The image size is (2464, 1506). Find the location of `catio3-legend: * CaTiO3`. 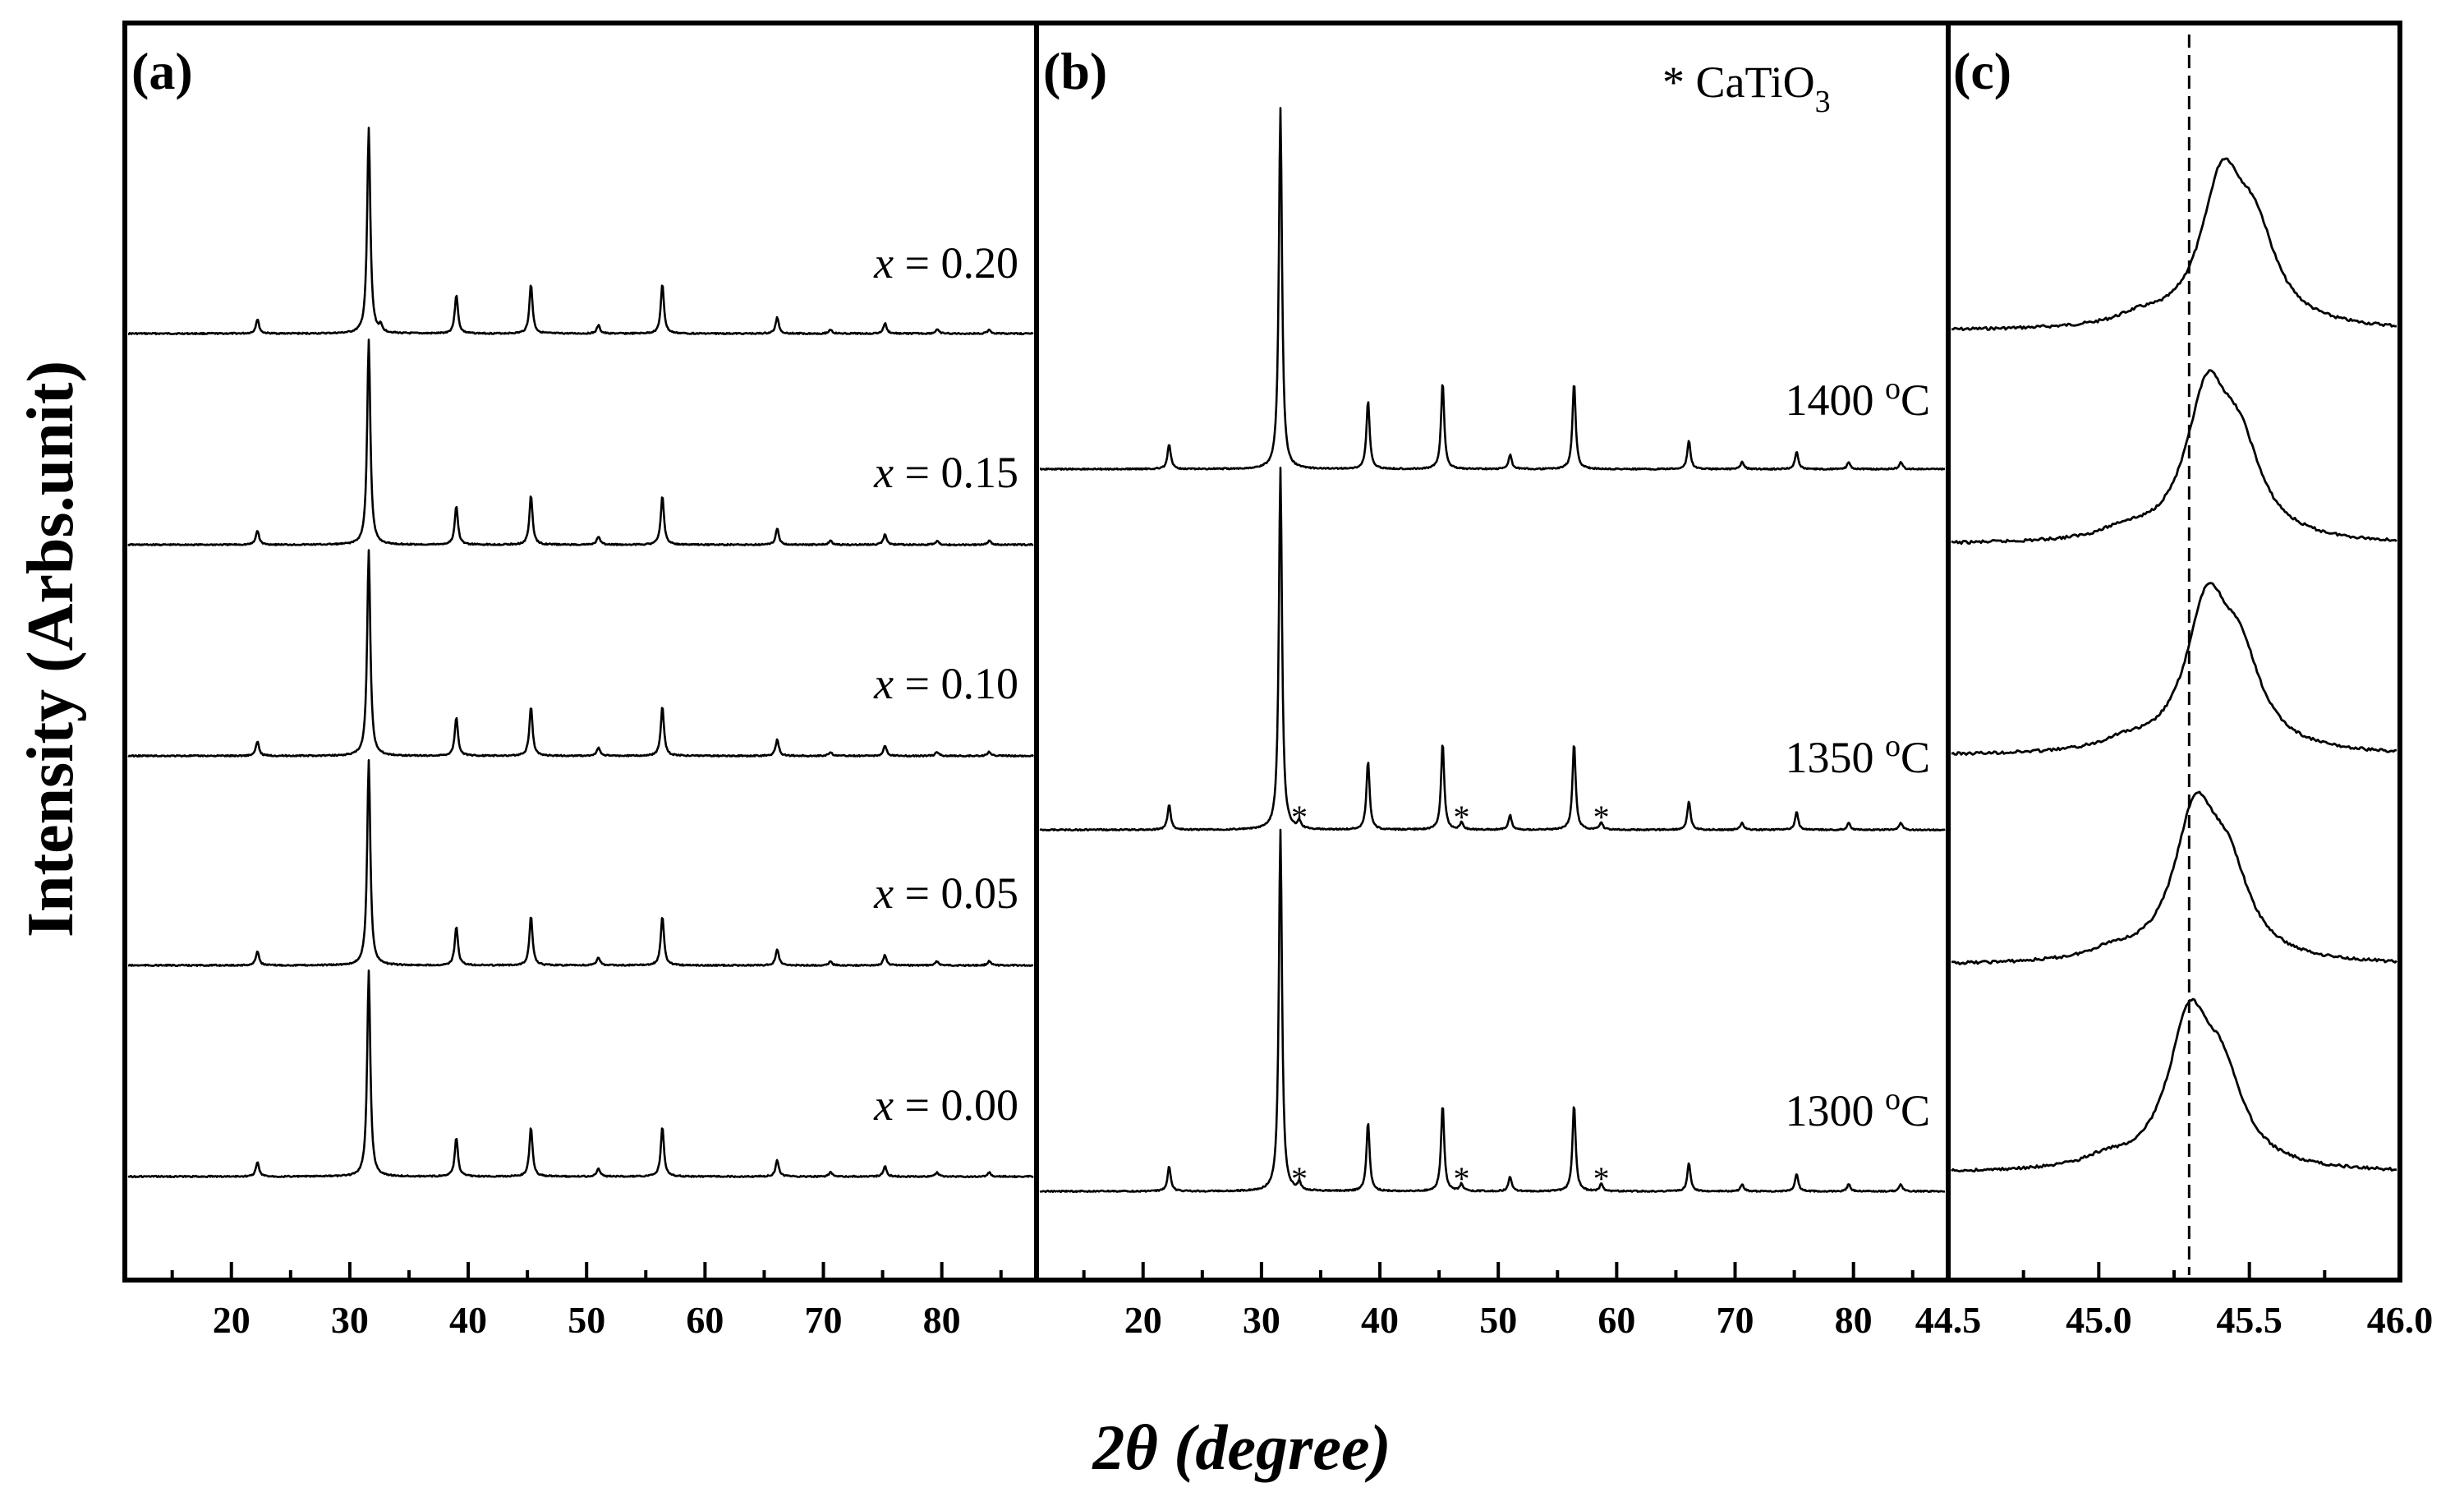

catio3-legend: * CaTiO3 is located at coordinates (1746, 88).